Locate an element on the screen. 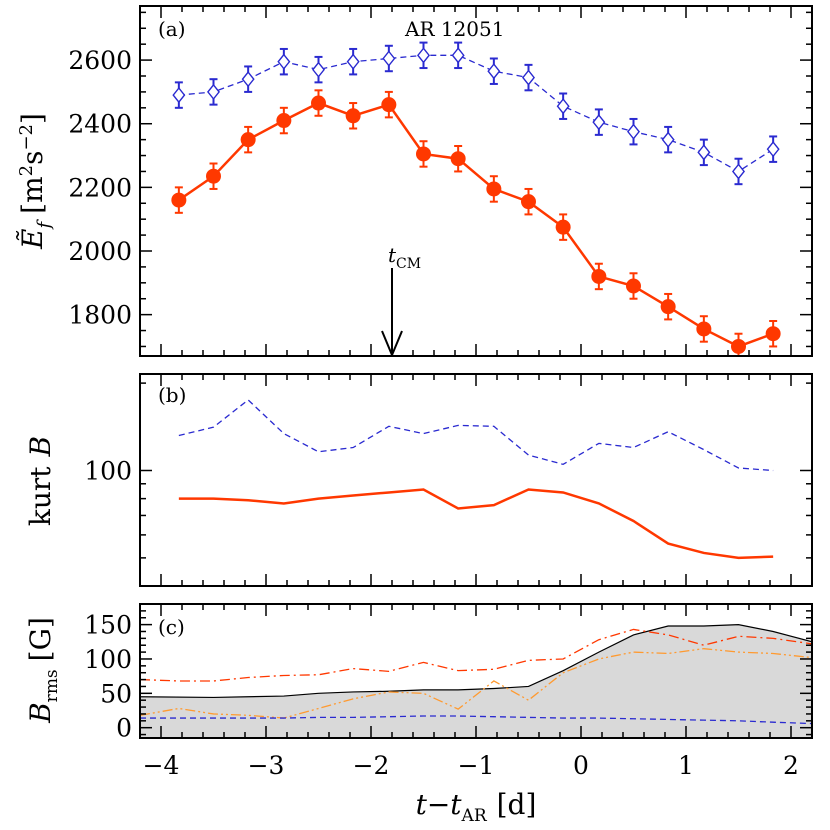  x-tick-label: 2 is located at coordinates (791, 765).